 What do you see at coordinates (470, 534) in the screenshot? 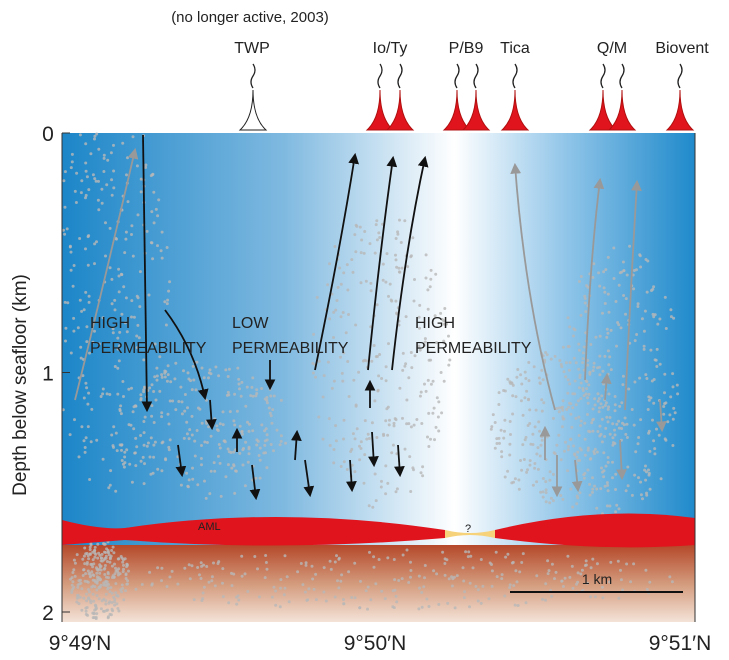
I see `gap` at bounding box center [470, 534].